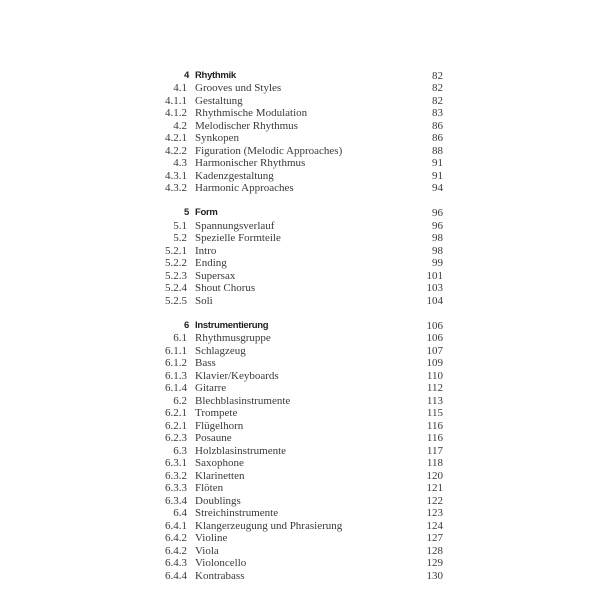 The height and width of the screenshot is (600, 600). I want to click on entry-number: 5, so click(186, 212).